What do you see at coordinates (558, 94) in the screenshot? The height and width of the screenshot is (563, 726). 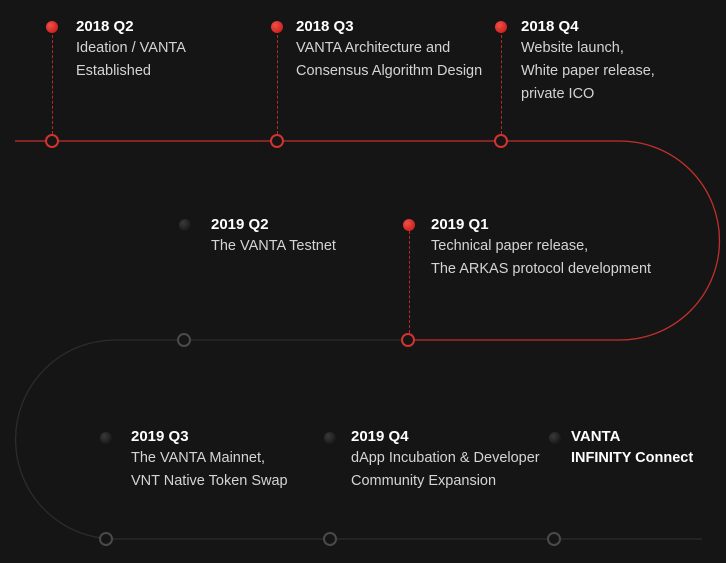 I see `milestone-description-line: private ICO` at bounding box center [558, 94].